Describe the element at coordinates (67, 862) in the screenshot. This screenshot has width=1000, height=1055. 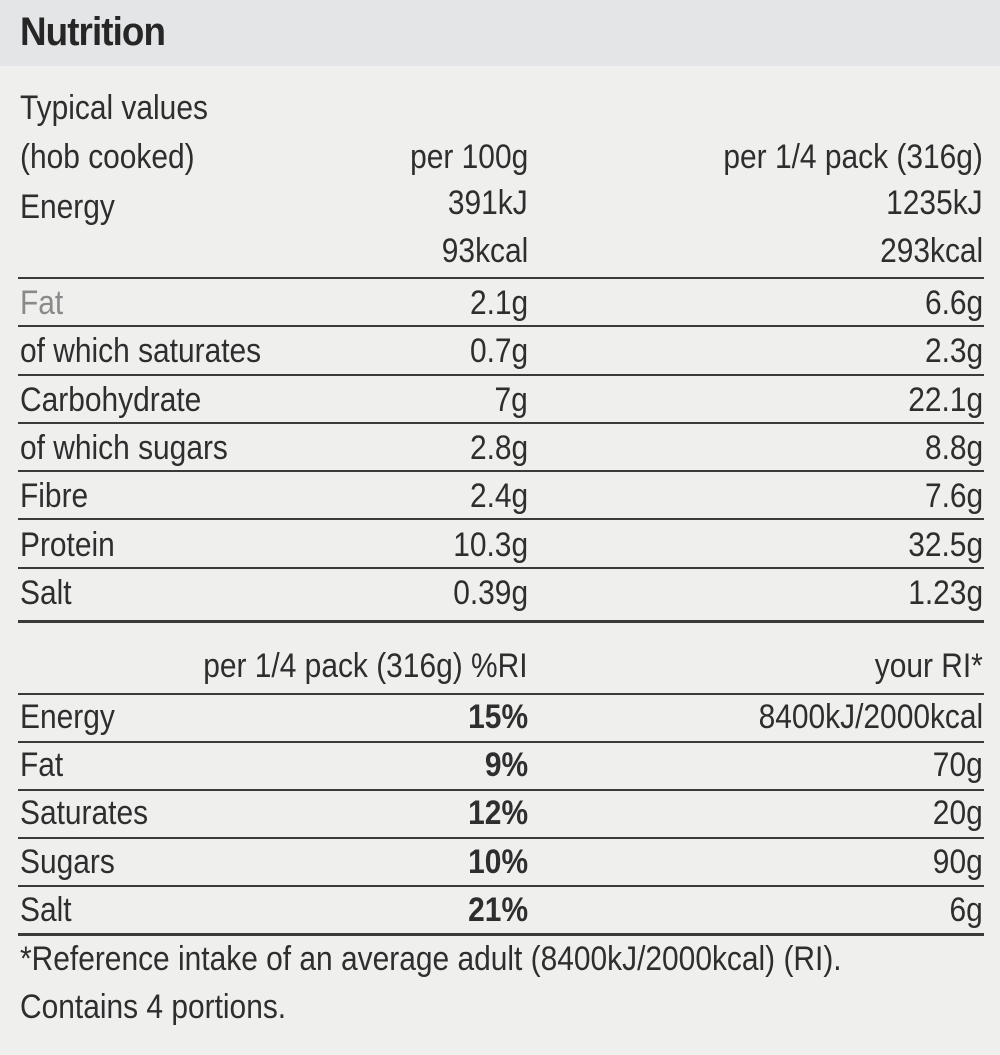
I see `ri-label-sugars: Sugars` at that location.